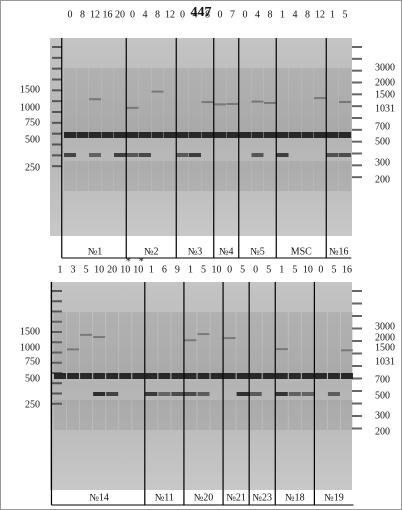 This screenshot has height=510, width=402. What do you see at coordinates (99, 269) in the screenshot?
I see `lane-label: 10` at bounding box center [99, 269].